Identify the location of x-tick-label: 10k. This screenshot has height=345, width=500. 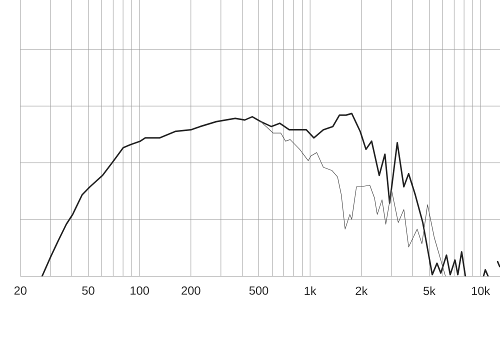
(481, 290).